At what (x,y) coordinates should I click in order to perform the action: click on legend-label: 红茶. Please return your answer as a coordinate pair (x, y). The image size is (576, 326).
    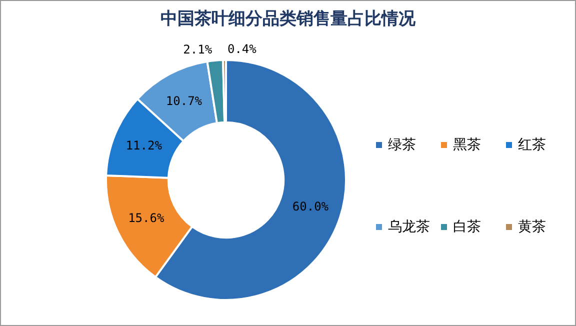
    Looking at the image, I should click on (532, 145).